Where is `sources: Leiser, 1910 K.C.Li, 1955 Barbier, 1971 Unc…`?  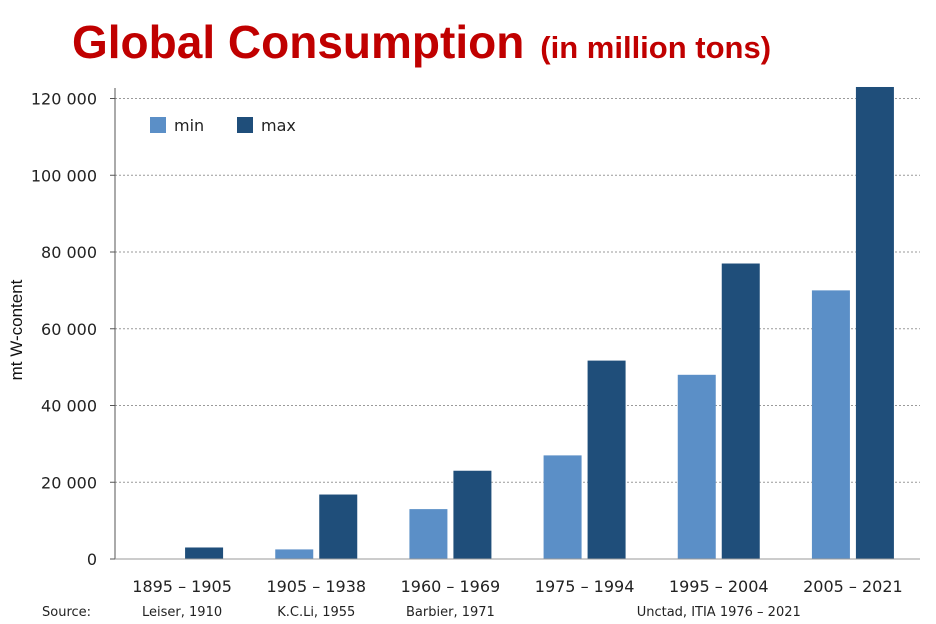
sources: Leiser, 1910 K.C.Li, 1955 Barbier, 1971 Unc… is located at coordinates (471, 612).